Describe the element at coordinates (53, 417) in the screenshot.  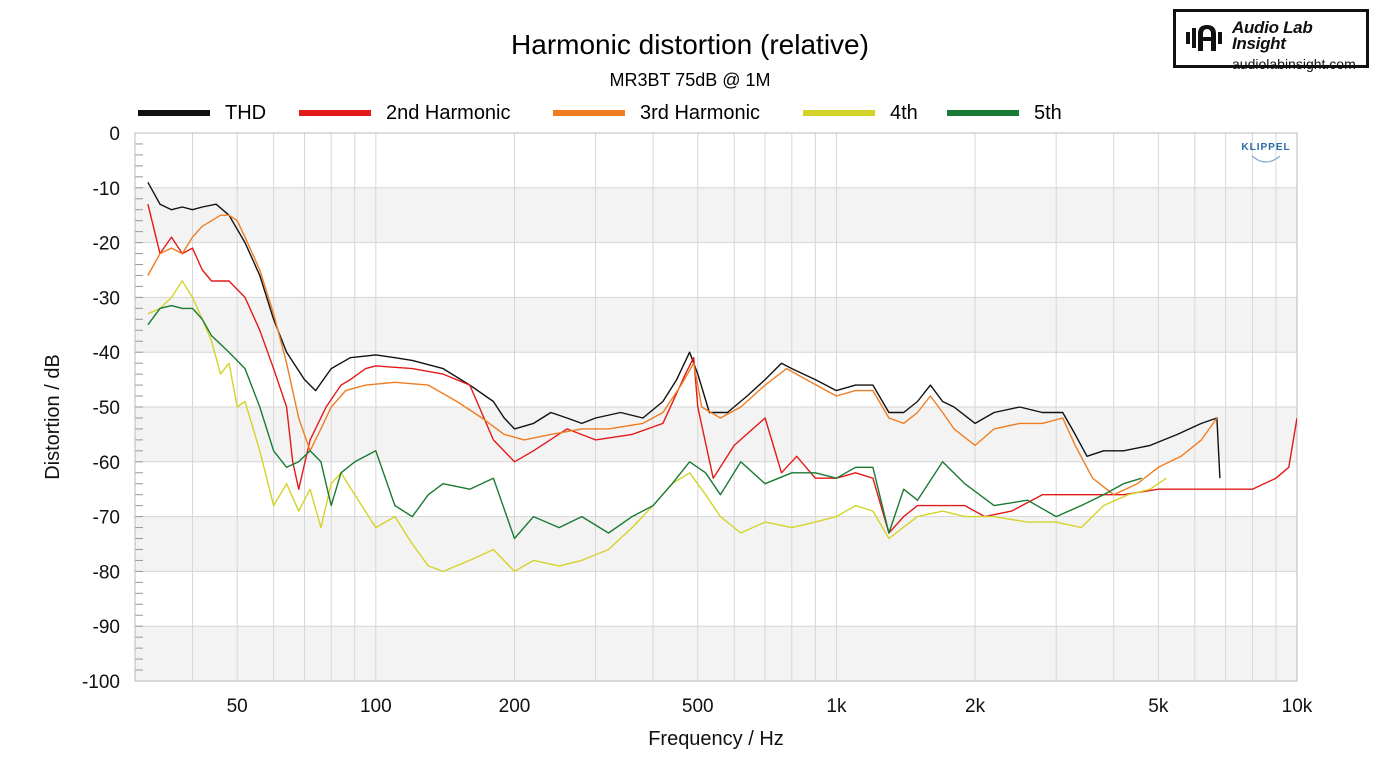
I see `y-axis-label: Distortion / dB` at that location.